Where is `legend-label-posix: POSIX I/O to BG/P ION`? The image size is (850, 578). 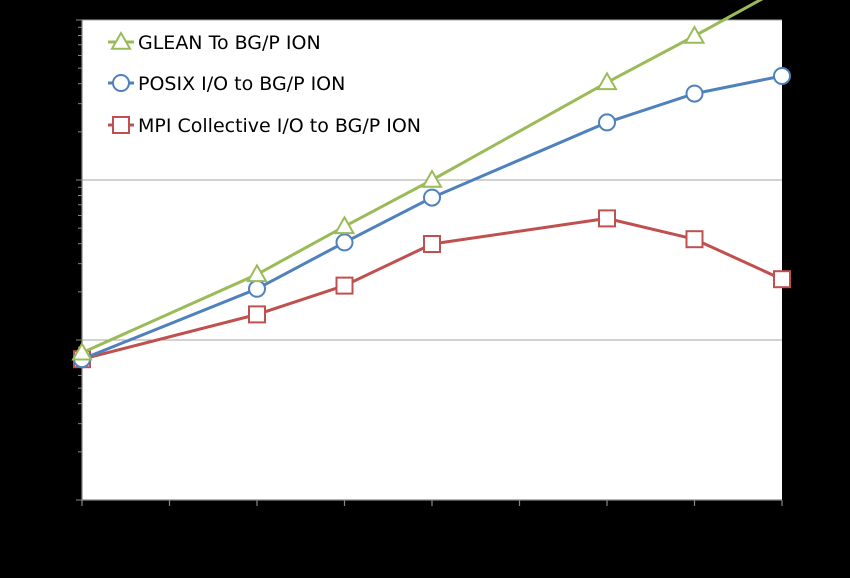 legend-label-posix: POSIX I/O to BG/P ION is located at coordinates (241, 84).